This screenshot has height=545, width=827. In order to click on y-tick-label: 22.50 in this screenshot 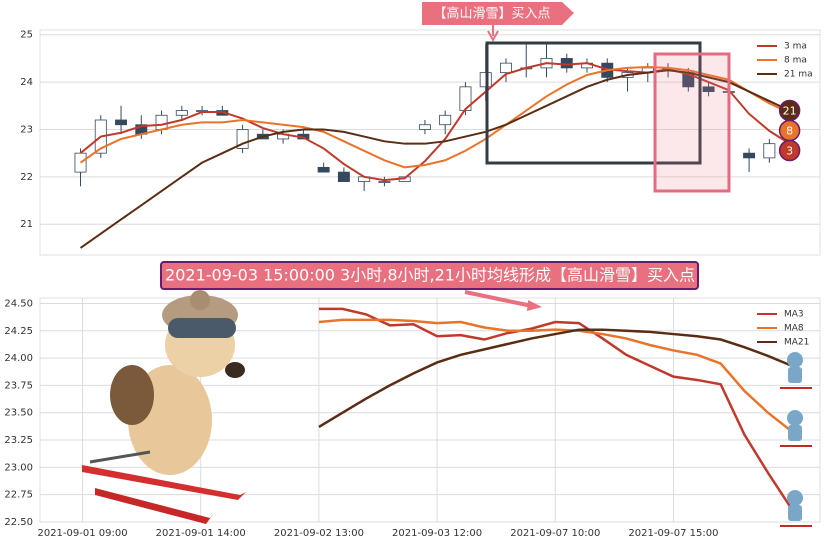, I will do `click(18, 522)`.